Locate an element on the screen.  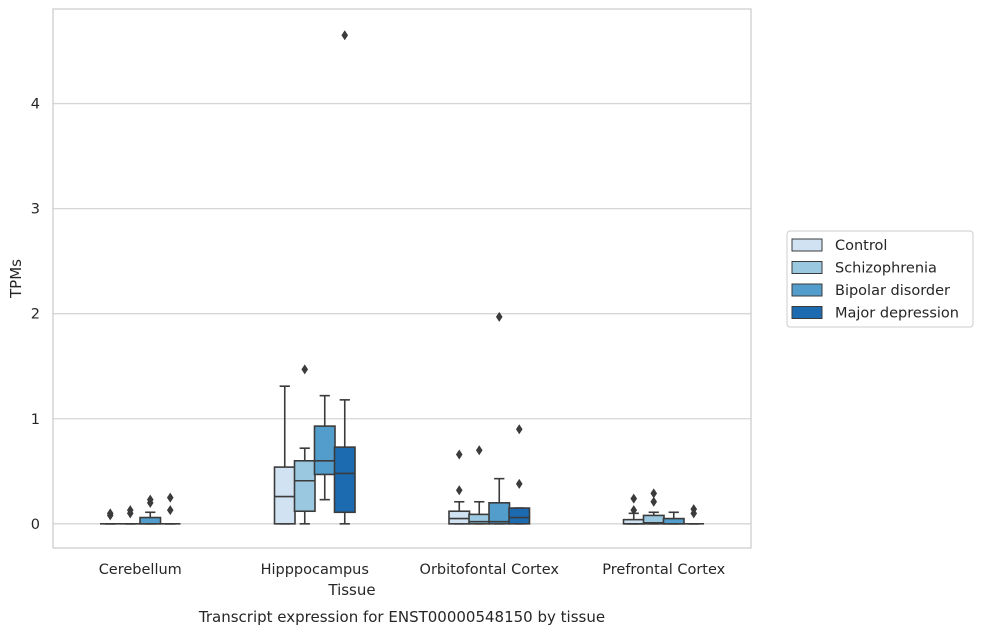
legend-frame is located at coordinates (880, 279).